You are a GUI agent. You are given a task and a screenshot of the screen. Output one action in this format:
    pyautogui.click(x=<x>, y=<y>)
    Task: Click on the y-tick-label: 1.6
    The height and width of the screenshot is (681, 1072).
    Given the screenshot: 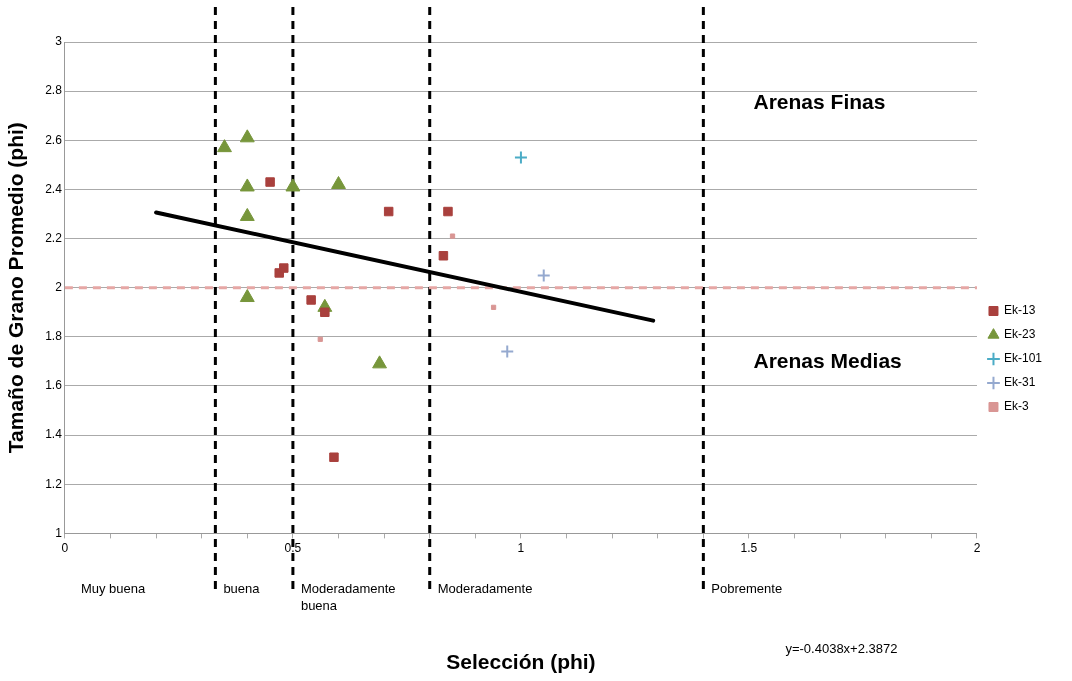 What is the action you would take?
    pyautogui.click(x=54, y=385)
    